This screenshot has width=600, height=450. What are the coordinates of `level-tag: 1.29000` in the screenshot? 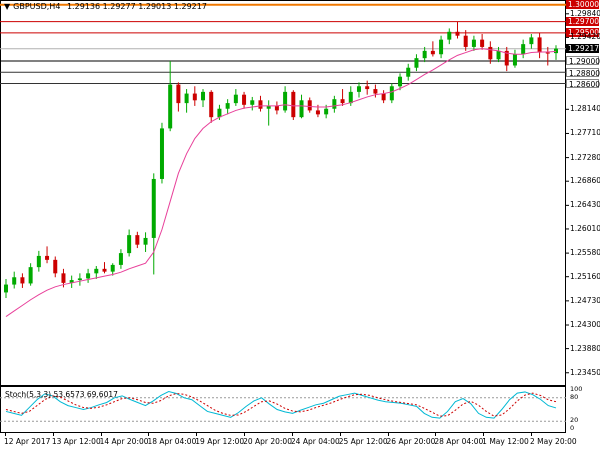 It's located at (583, 61).